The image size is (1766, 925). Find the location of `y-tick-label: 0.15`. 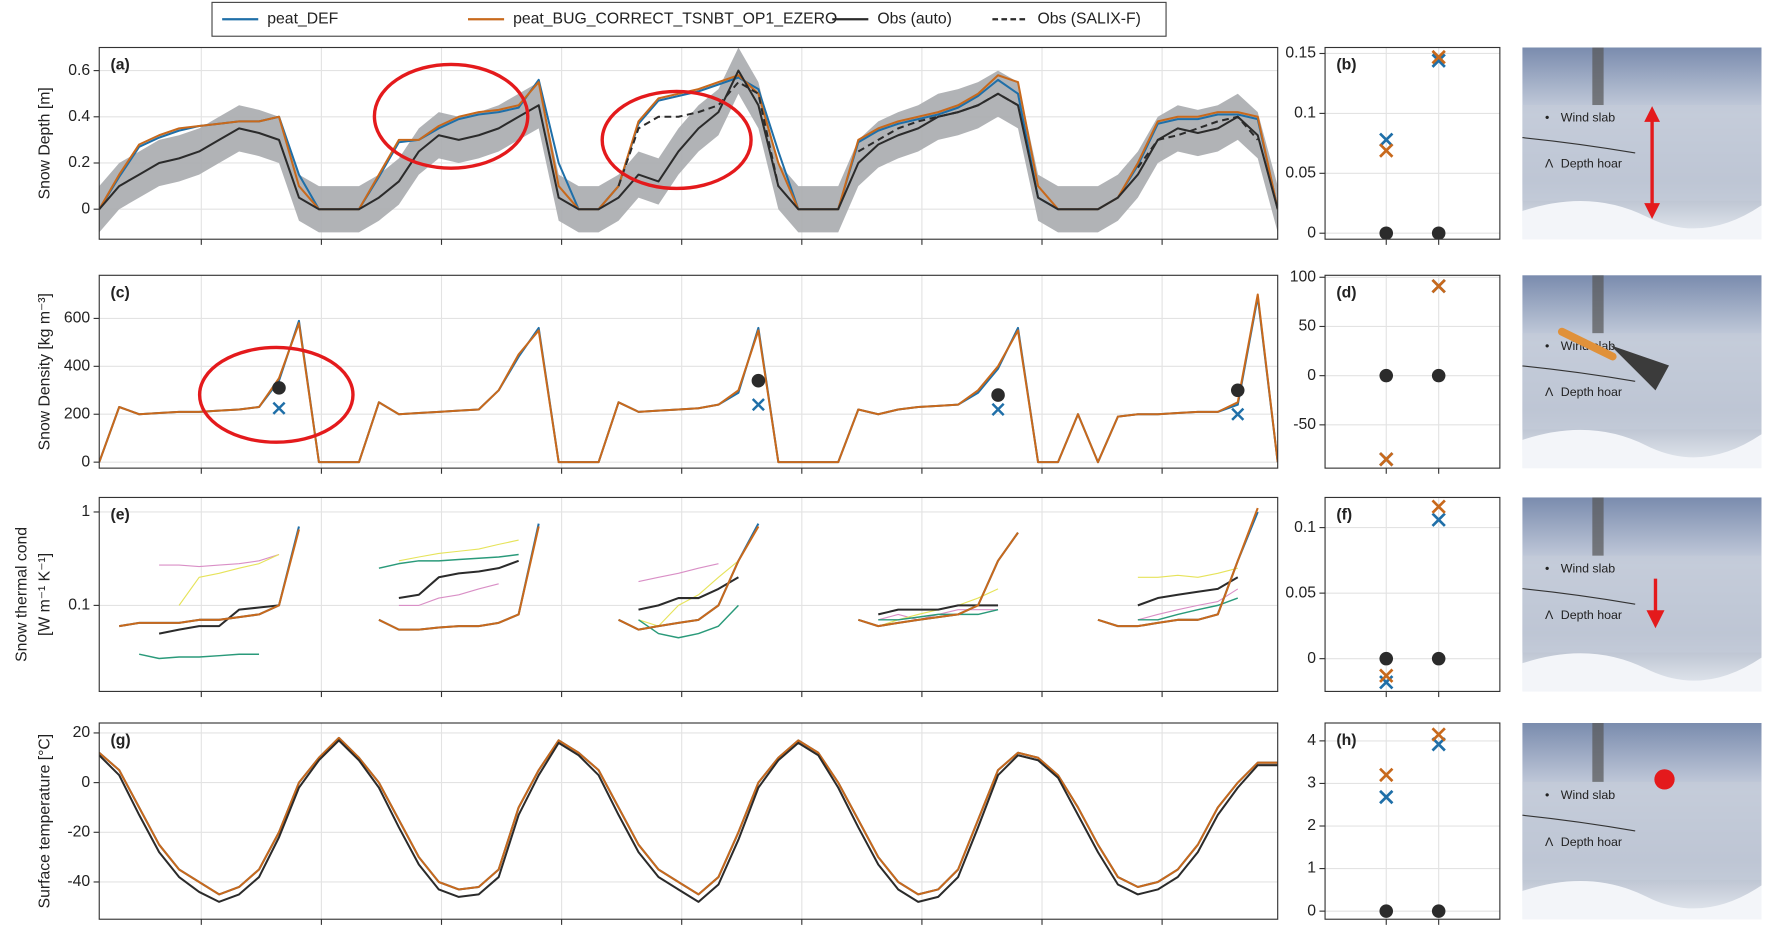

y-tick-label: 0.15 is located at coordinates (1300, 53).